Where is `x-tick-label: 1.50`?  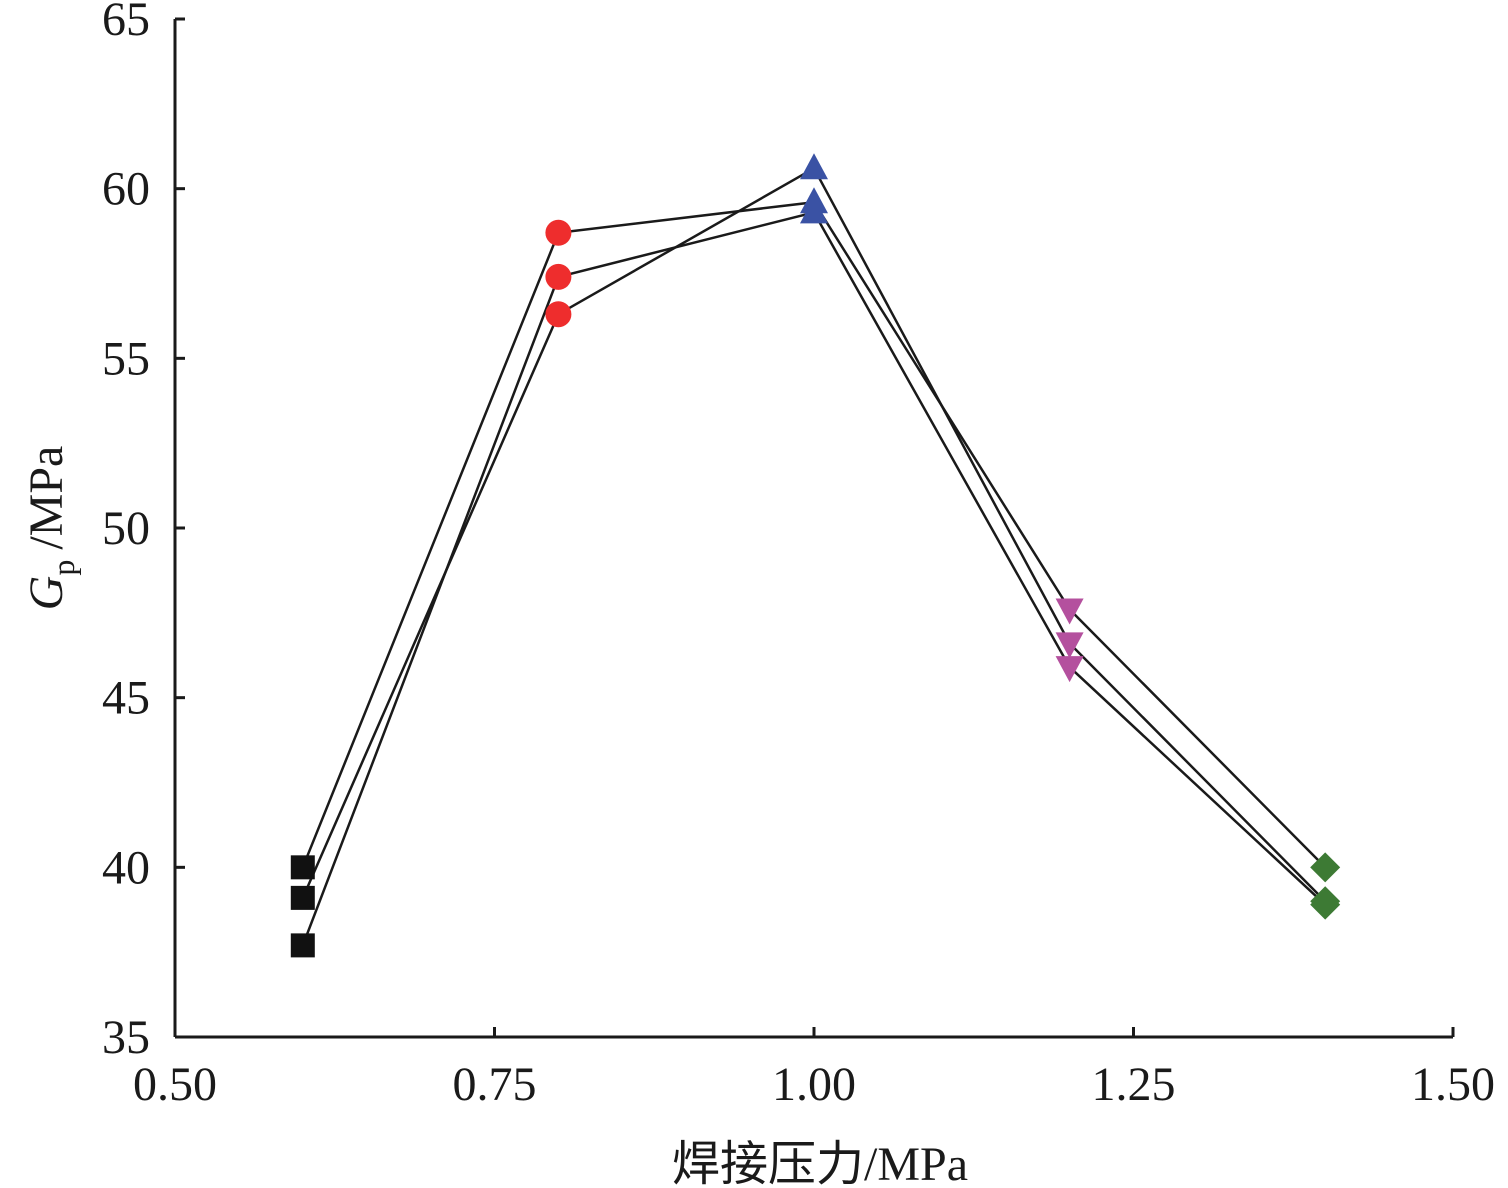
x-tick-label: 1.50 is located at coordinates (1453, 1084).